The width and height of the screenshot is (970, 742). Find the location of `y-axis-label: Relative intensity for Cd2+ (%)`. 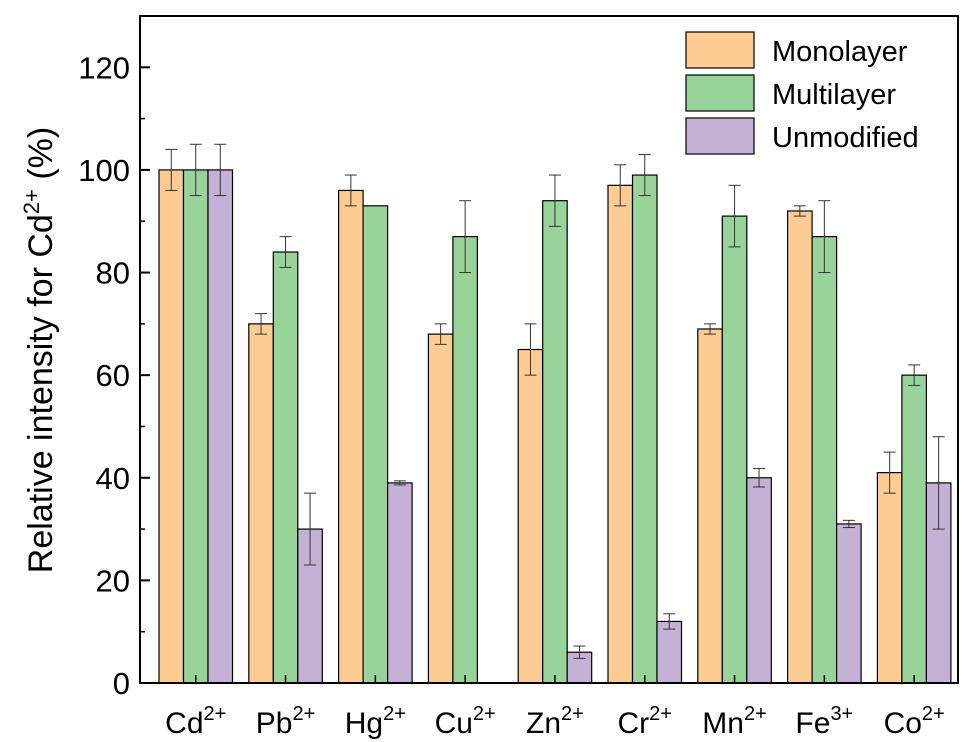

y-axis-label: Relative intensity for Cd2+ (%) is located at coordinates (39, 350).